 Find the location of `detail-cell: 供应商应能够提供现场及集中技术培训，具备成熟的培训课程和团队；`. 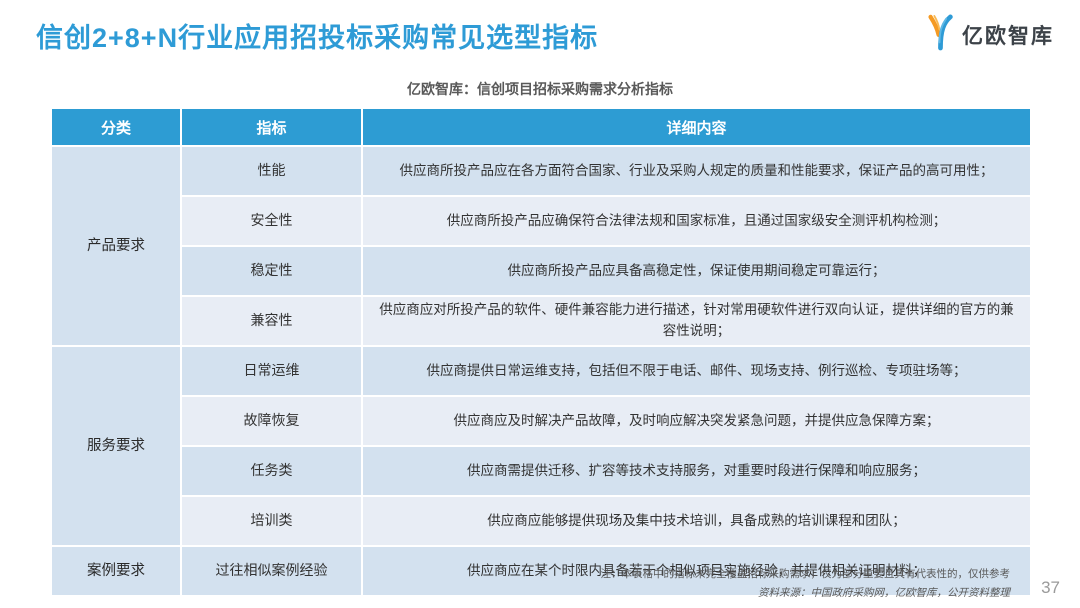

detail-cell: 供应商应能够提供现场及集中技术培训，具备成熟的培训课程和团队； is located at coordinates (696, 521).